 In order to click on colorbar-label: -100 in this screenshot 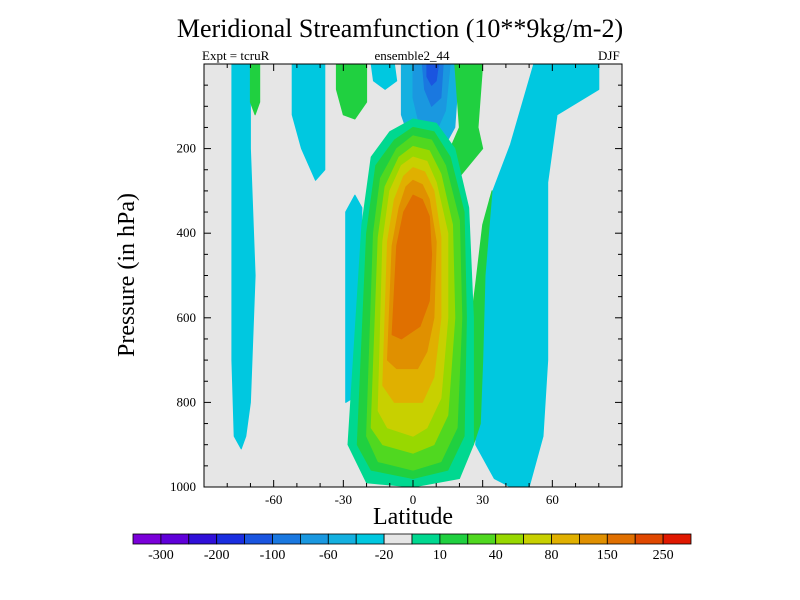, I will do `click(273, 555)`.